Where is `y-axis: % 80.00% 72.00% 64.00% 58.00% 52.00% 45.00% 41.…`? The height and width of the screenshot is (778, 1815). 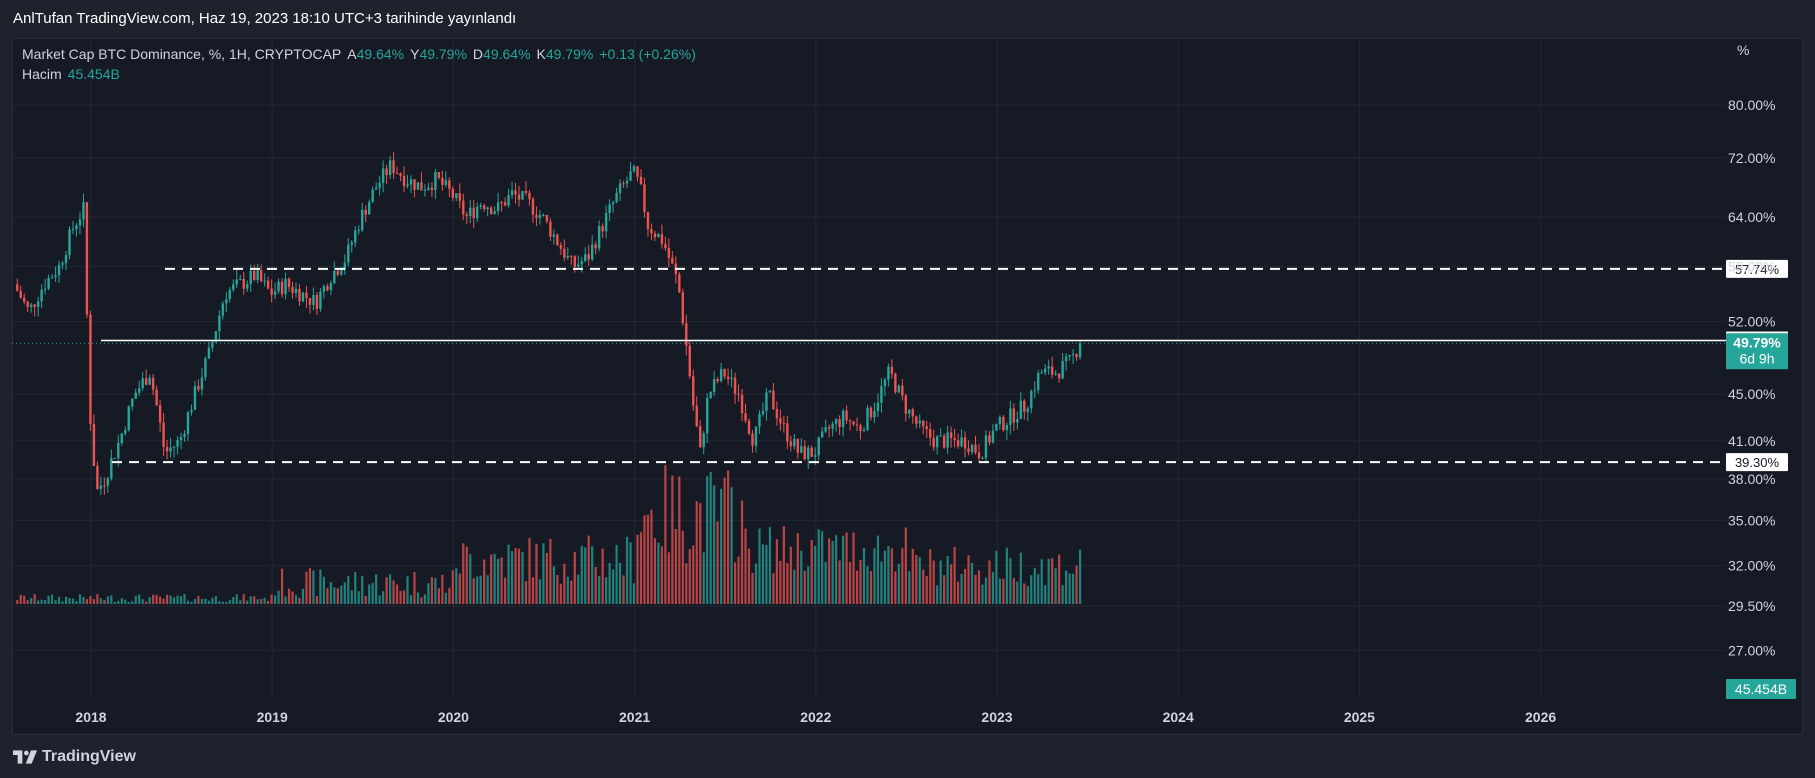 y-axis: % 80.00% 72.00% 64.00% 58.00% 52.00% 45.00% 41.… is located at coordinates (1751, 350).